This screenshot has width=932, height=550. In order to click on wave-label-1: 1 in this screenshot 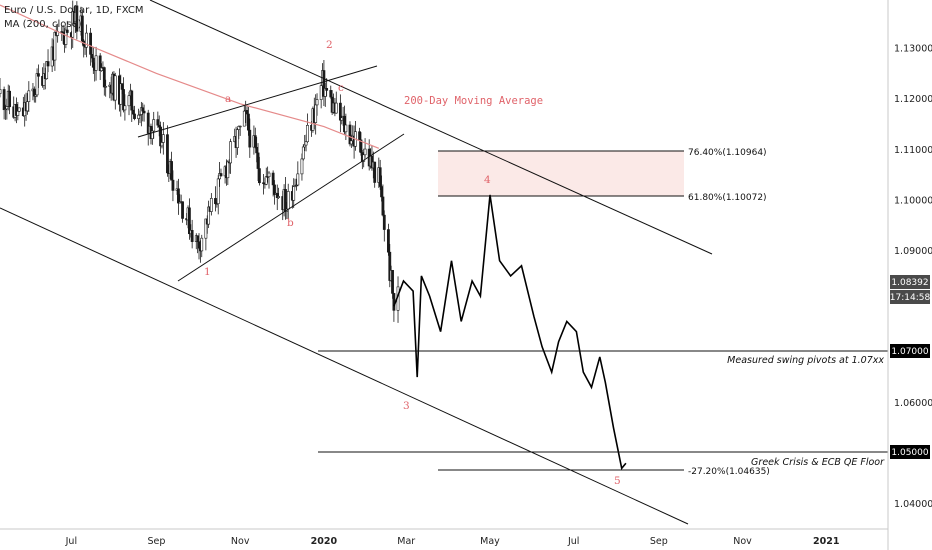, I will do `click(207, 272)`.